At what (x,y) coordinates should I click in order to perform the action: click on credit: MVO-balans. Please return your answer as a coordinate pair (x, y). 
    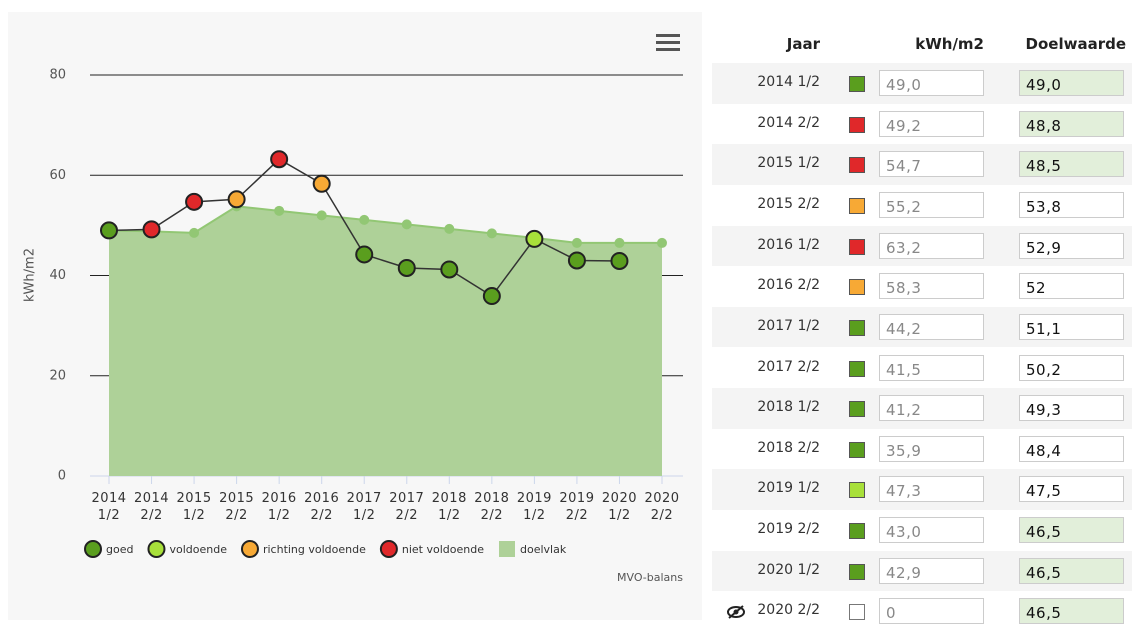
    Looking at the image, I should click on (650, 577).